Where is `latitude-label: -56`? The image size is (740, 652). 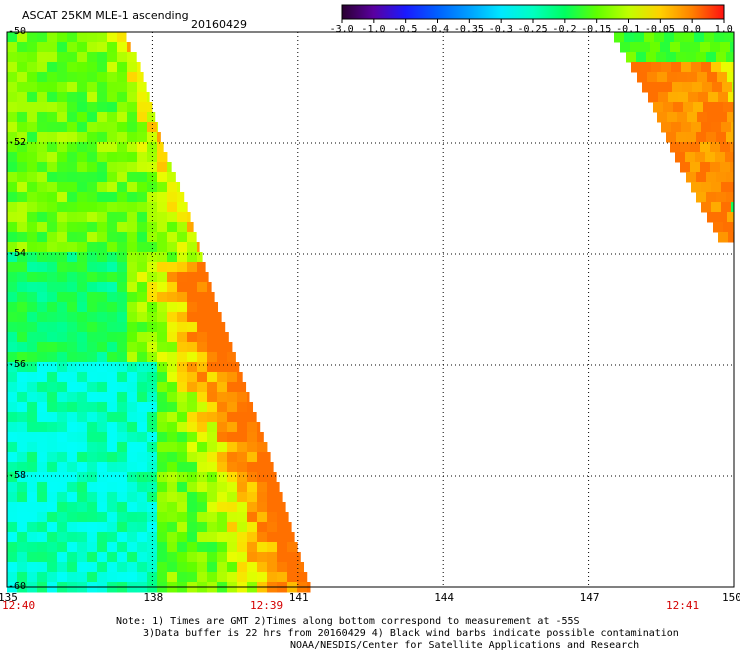 latitude-label: -56 is located at coordinates (17, 364).